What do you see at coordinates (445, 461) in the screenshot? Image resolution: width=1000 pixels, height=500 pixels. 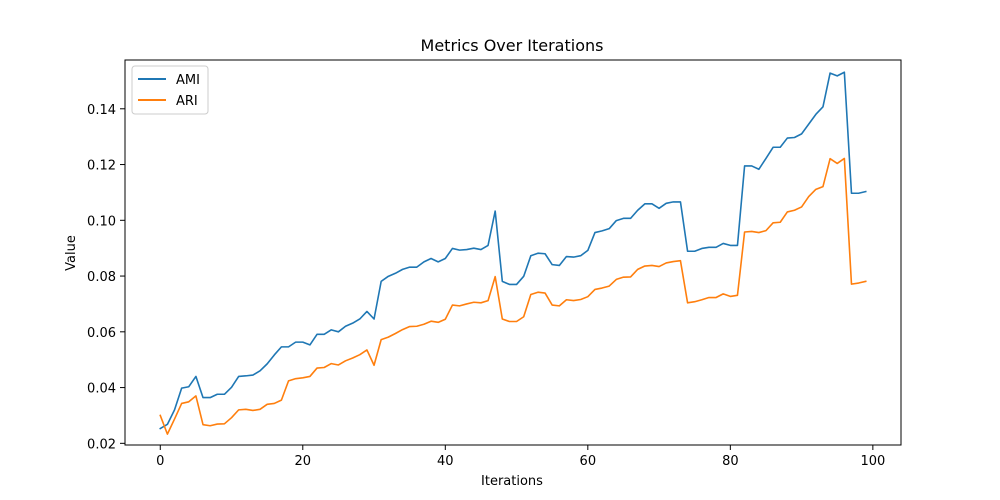 I see `x-tick-label: 40` at bounding box center [445, 461].